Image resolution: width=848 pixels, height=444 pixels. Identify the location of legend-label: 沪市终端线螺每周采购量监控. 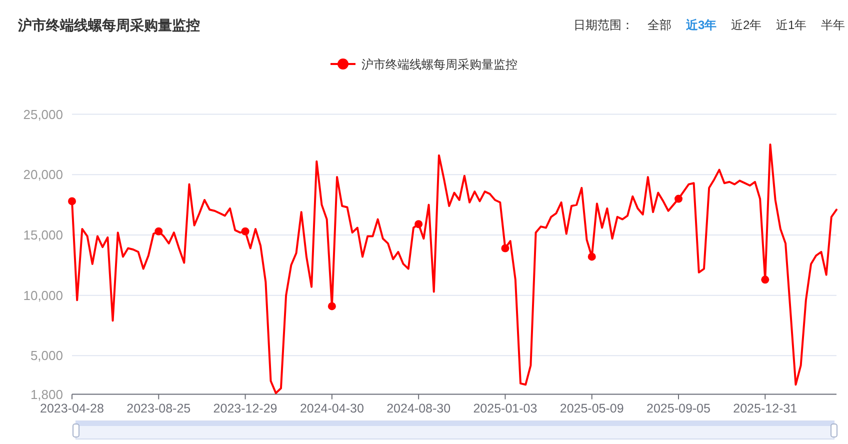
(440, 64).